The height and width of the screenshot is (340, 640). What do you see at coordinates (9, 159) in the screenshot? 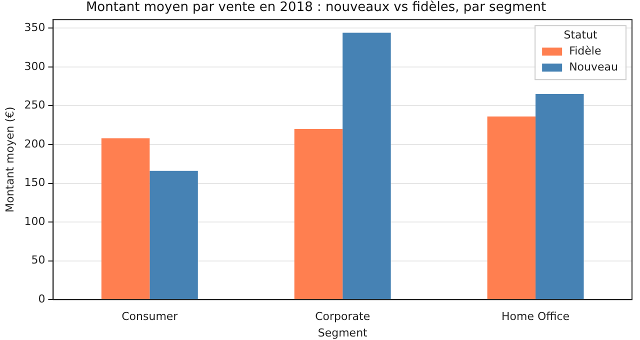
I see `y-axis-title: Montant moyen (€)` at bounding box center [9, 159].